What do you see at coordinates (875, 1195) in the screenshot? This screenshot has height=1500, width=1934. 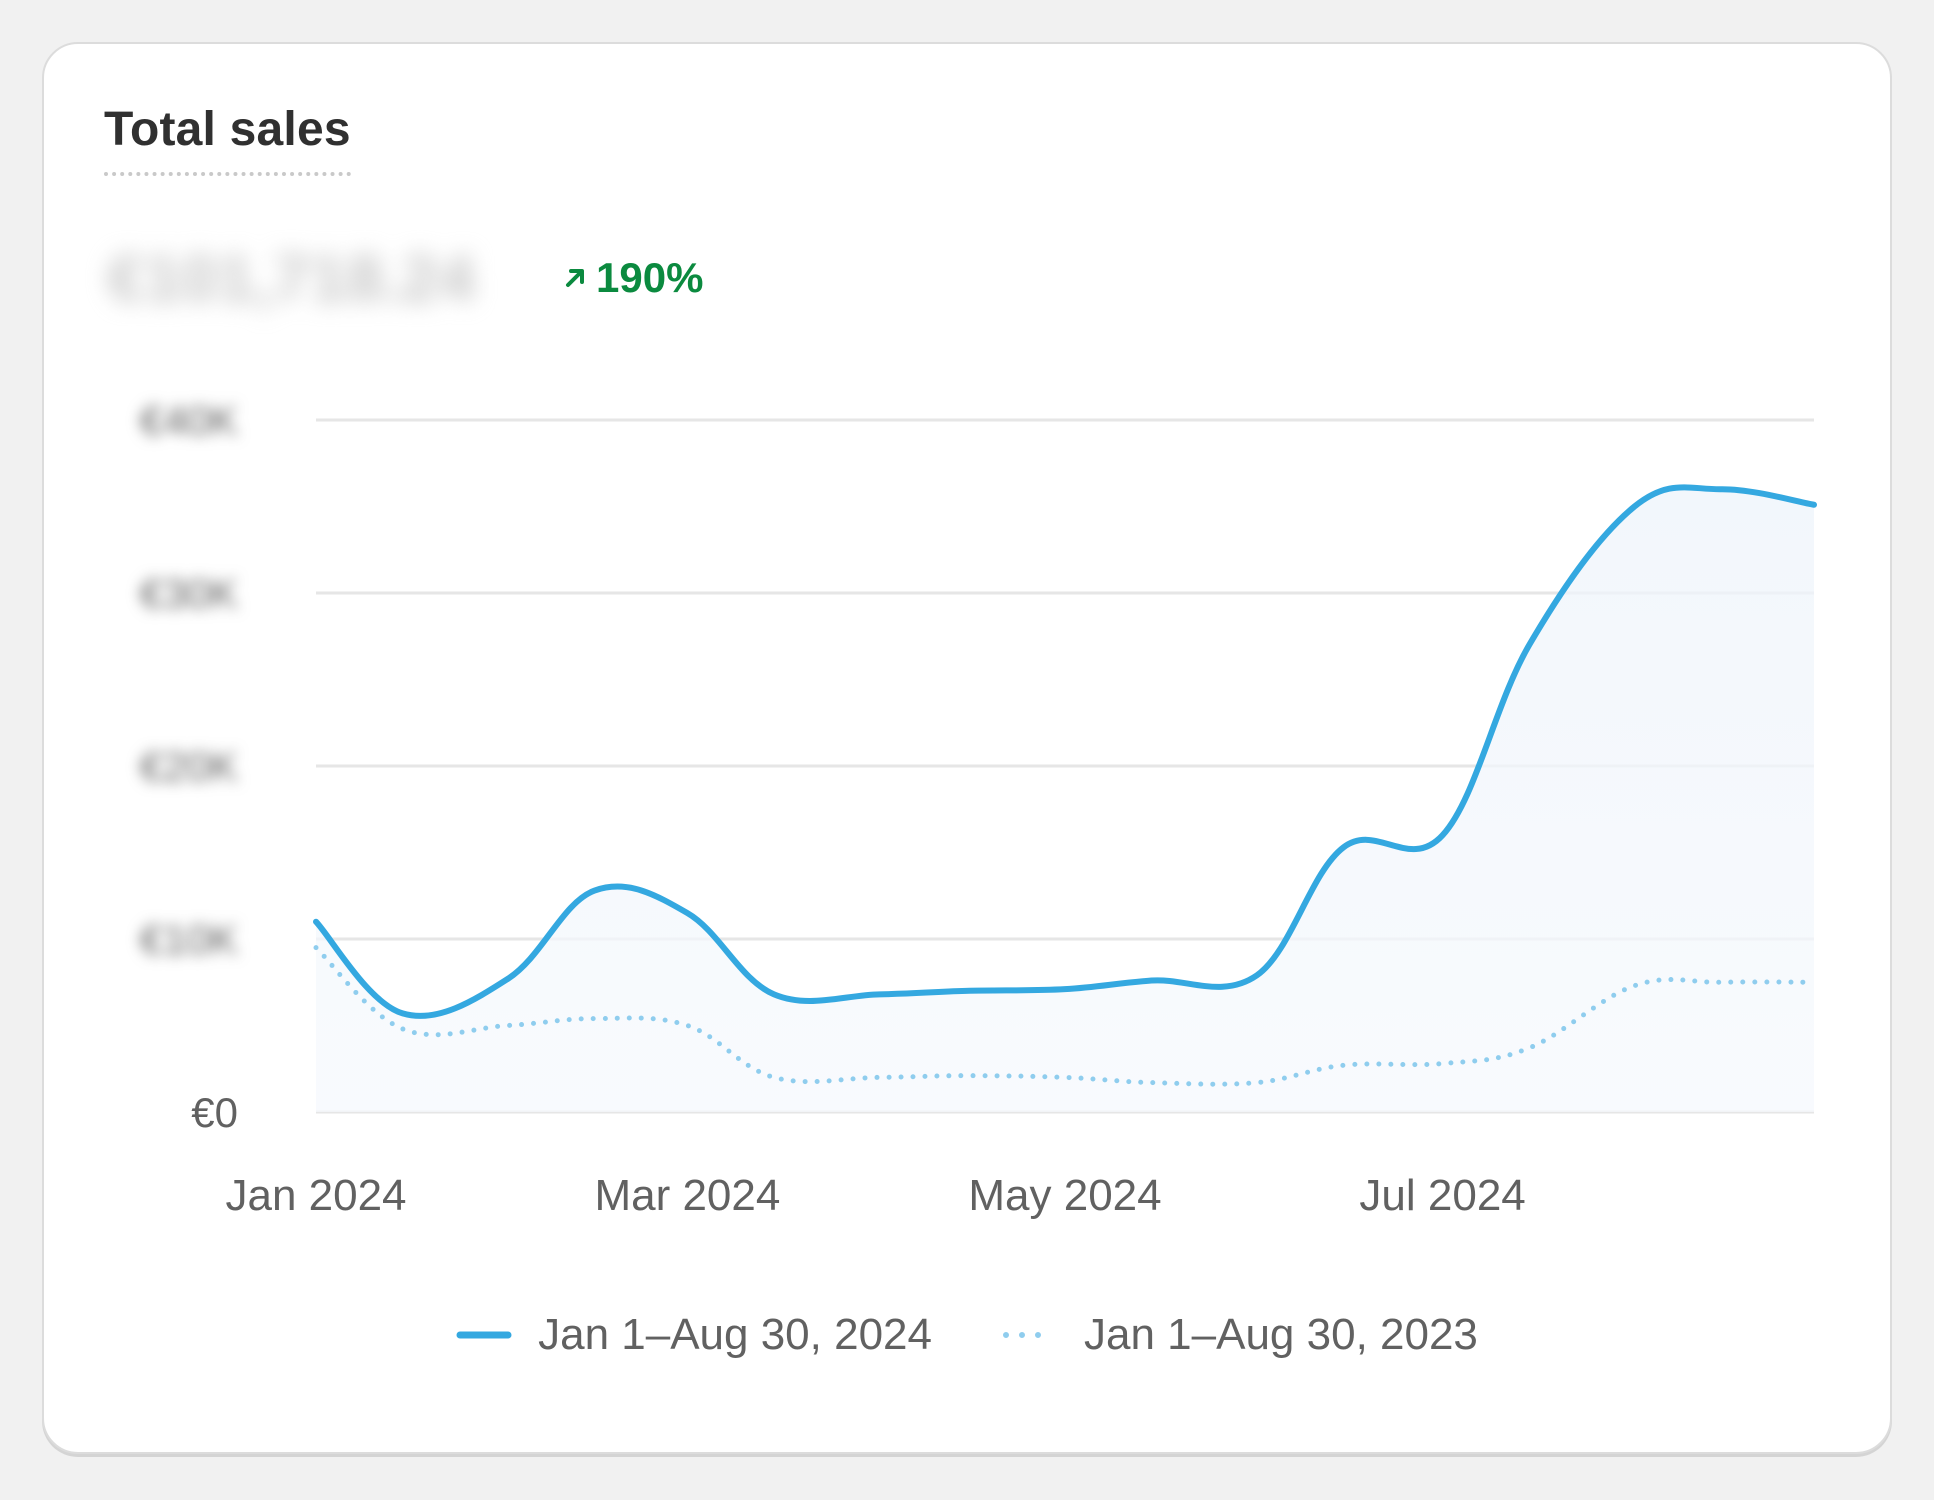 I see `chart-x-axis: Jan 2024 Mar 2024 May 2024 Jul 2024` at bounding box center [875, 1195].